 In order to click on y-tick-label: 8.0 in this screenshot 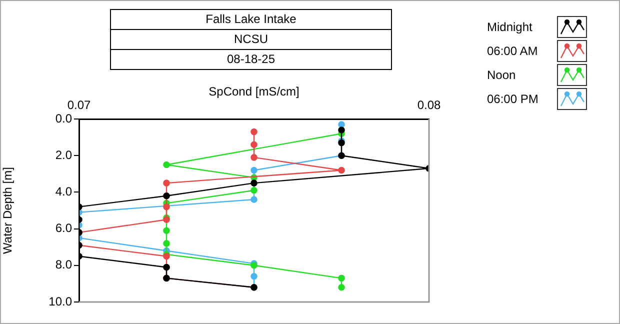, I will do `click(63, 265)`.